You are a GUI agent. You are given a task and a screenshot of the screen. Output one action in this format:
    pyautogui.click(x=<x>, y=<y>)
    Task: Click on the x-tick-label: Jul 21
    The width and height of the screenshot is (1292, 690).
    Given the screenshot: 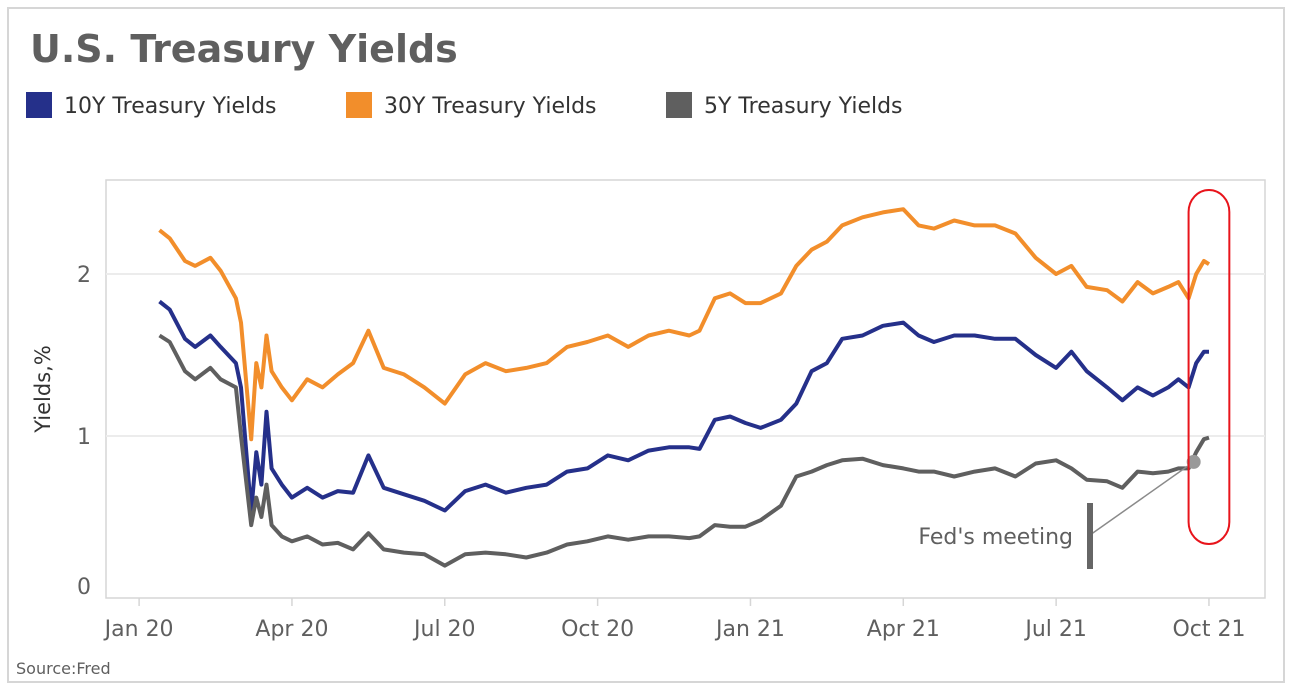 What is the action you would take?
    pyautogui.click(x=1055, y=629)
    